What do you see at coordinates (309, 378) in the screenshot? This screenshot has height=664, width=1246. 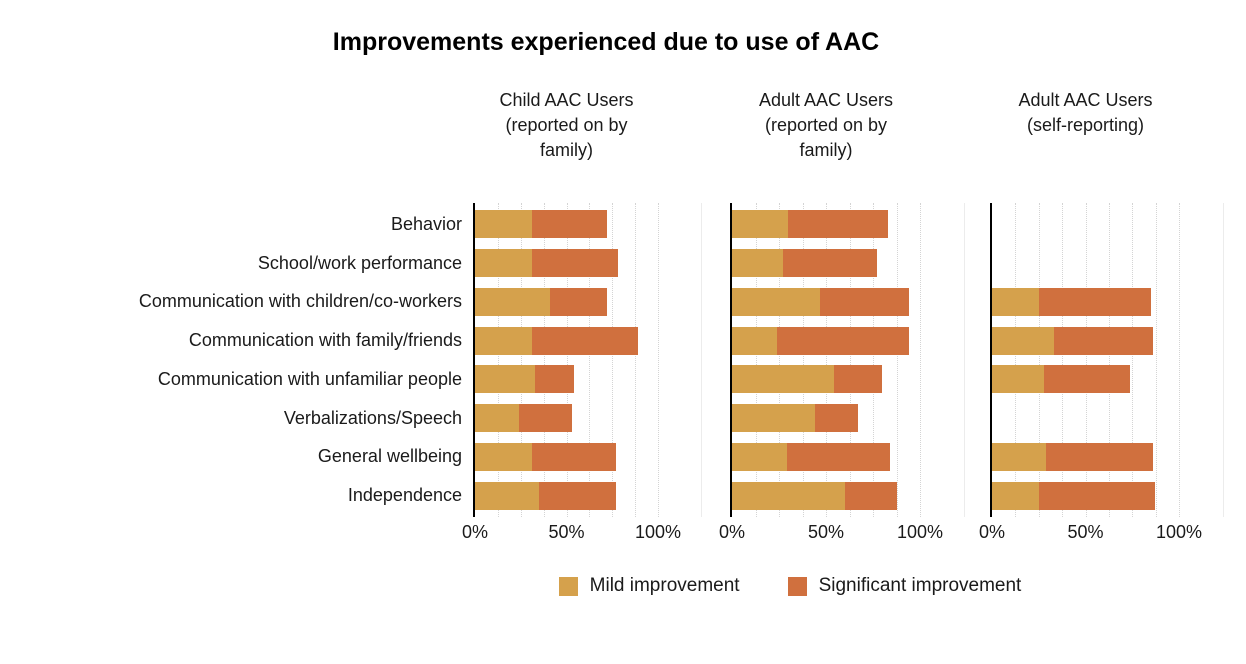 I see `category-label: Communication with unfamiliar people` at bounding box center [309, 378].